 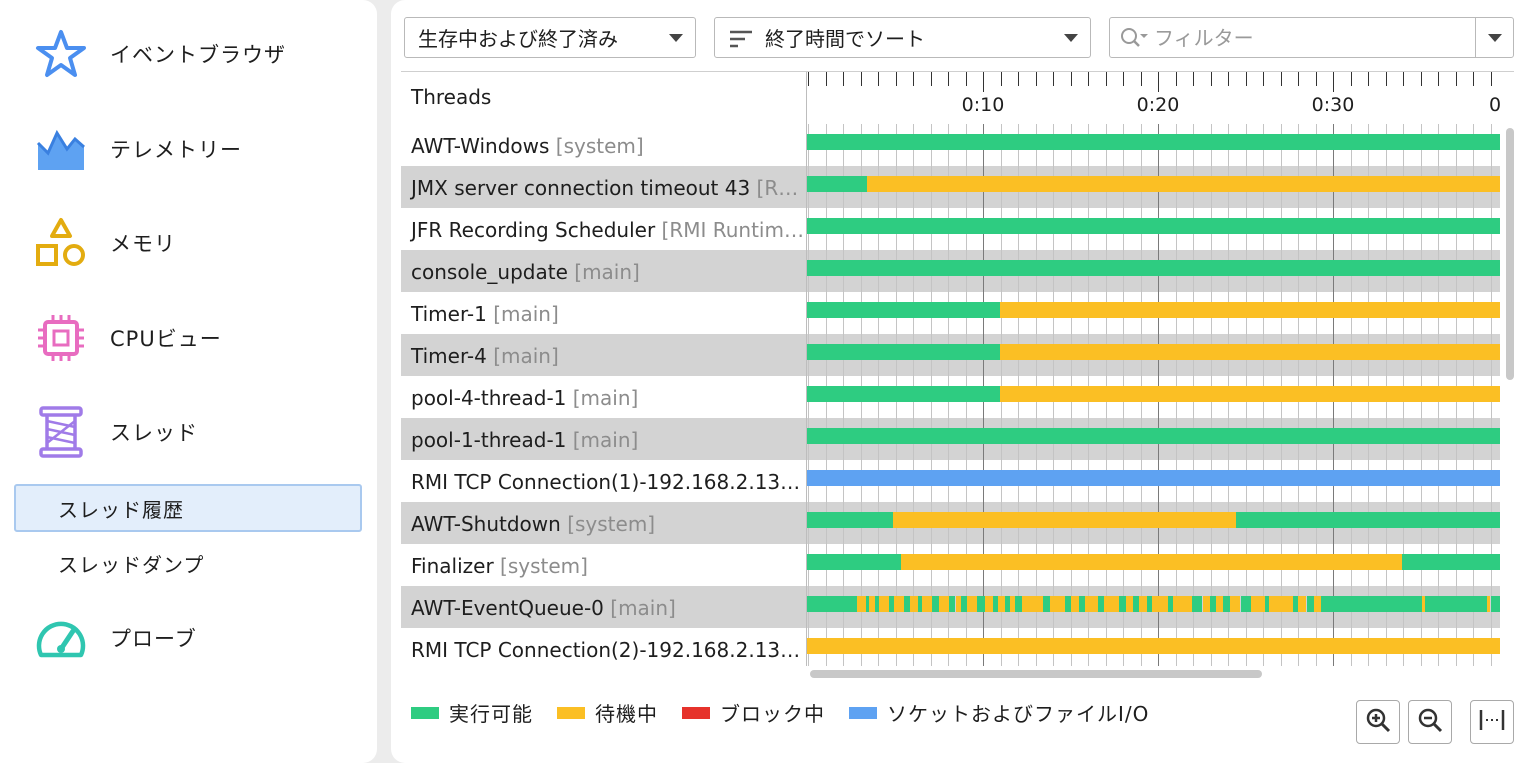 What do you see at coordinates (507, 608) in the screenshot?
I see `thread-name-text: AWT-EventQueue-0` at bounding box center [507, 608].